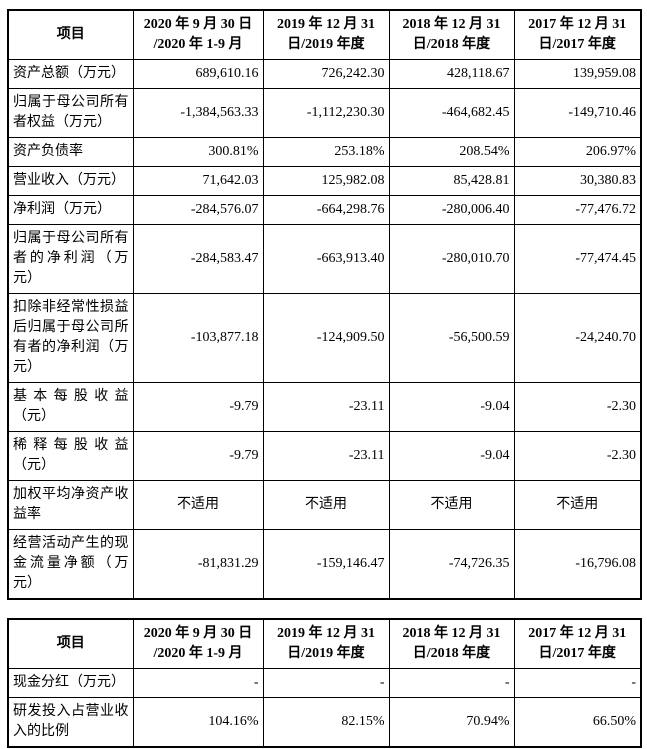 The width and height of the screenshot is (647, 749). What do you see at coordinates (70, 152) in the screenshot?
I see `row-label: 资产负债率` at bounding box center [70, 152].